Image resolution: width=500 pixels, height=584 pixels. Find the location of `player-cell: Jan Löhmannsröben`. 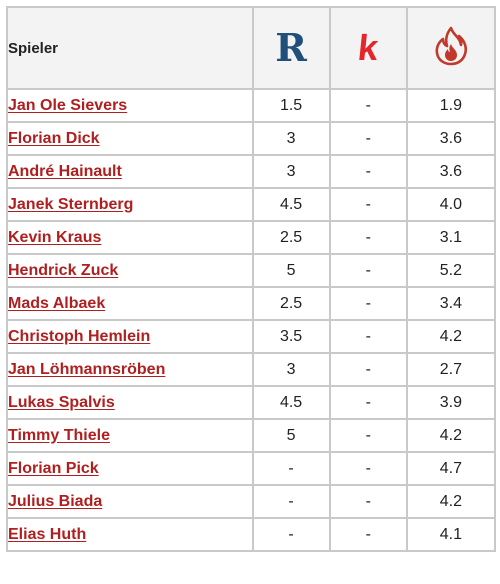

player-cell: Jan Löhmannsröben is located at coordinates (130, 369).